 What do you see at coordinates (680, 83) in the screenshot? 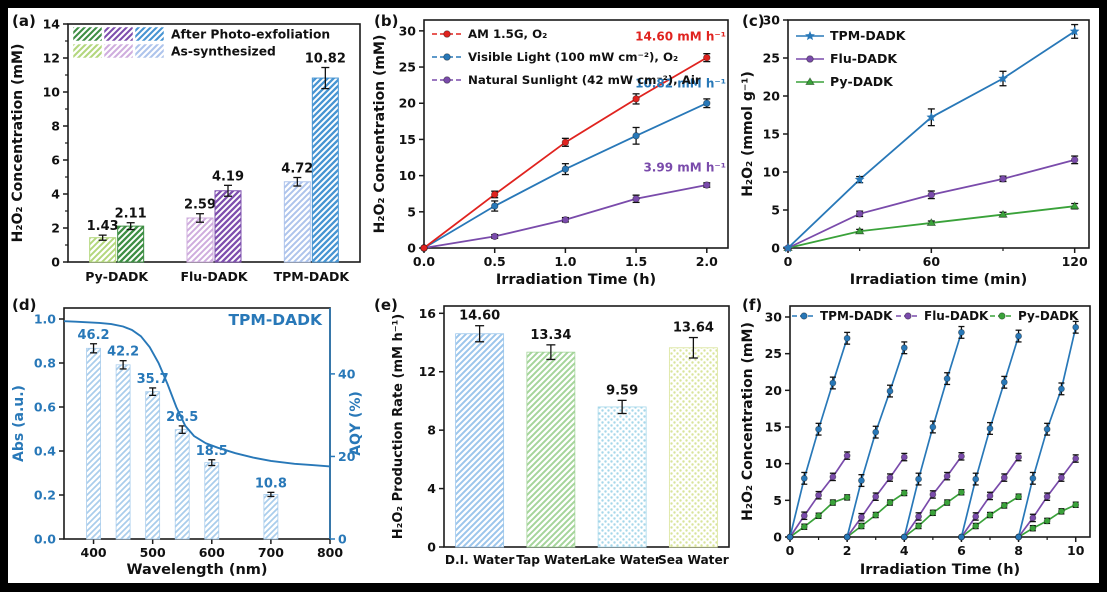
I see `svg-text: 10.82 mM h⁻¹` at bounding box center [680, 83].